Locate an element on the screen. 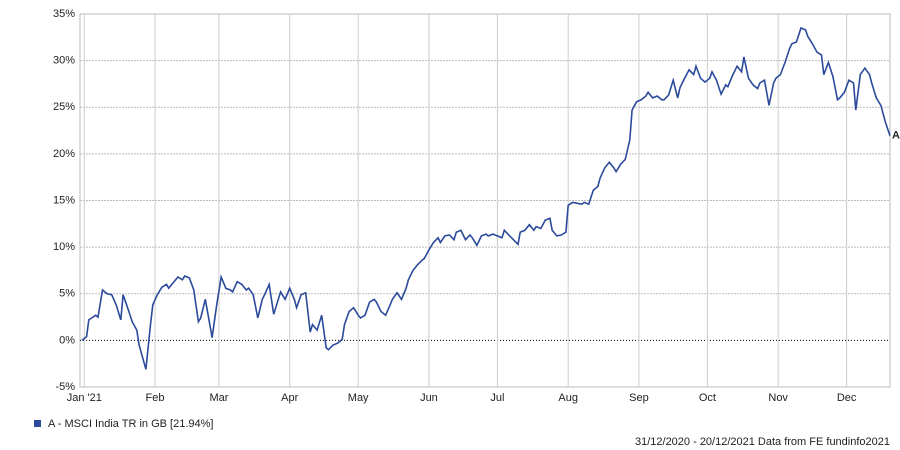 This screenshot has height=450, width=900. legend-swatch is located at coordinates (37, 423).